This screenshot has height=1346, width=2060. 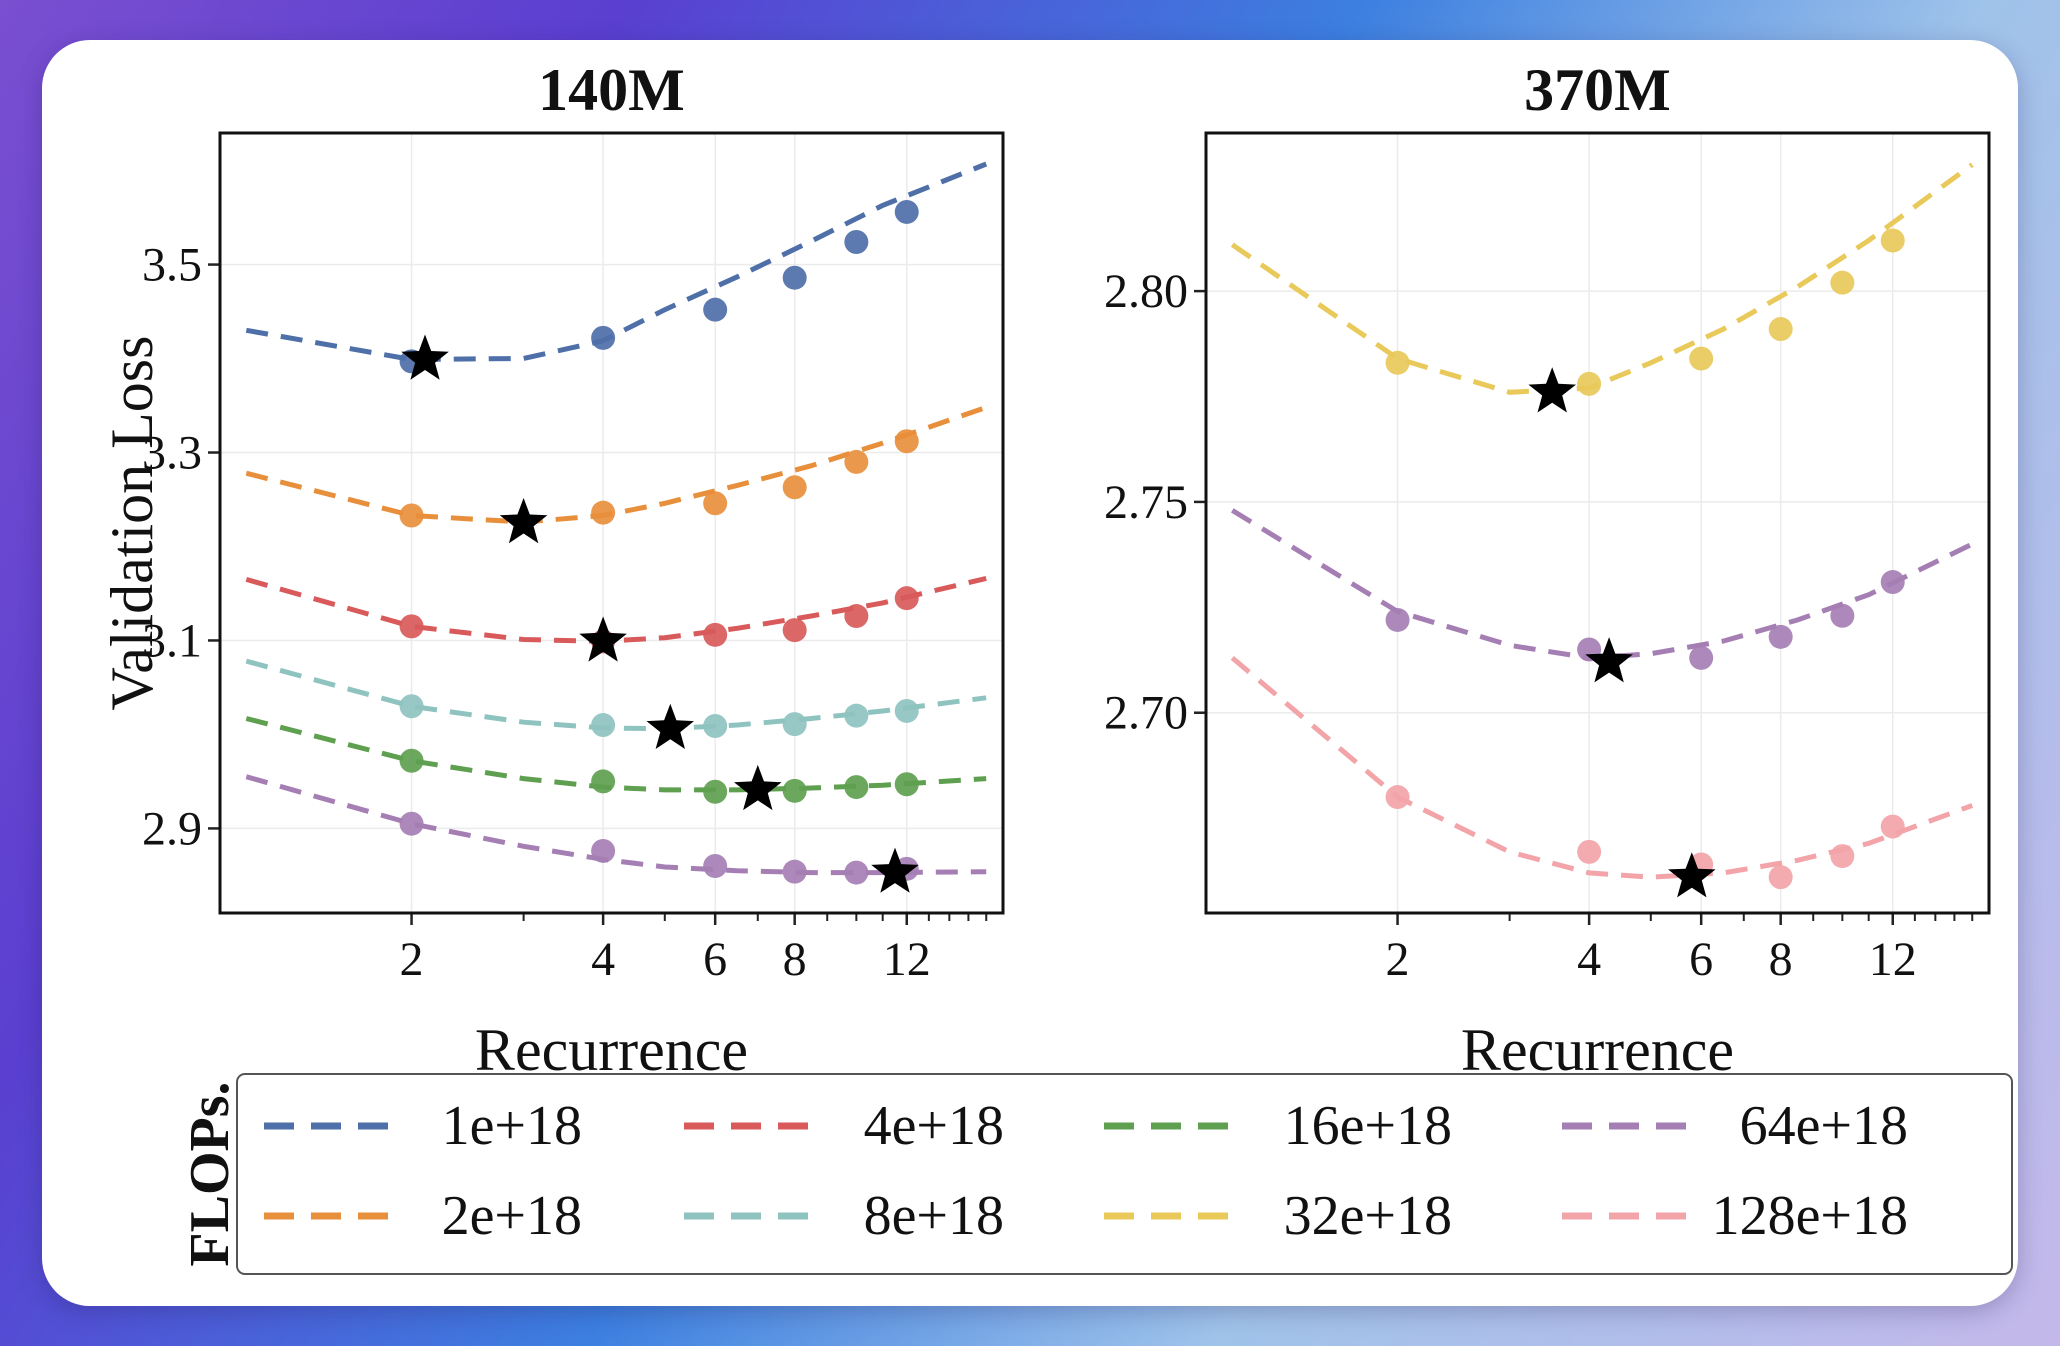 I want to click on optimum-star-2e18, so click(x=523, y=521).